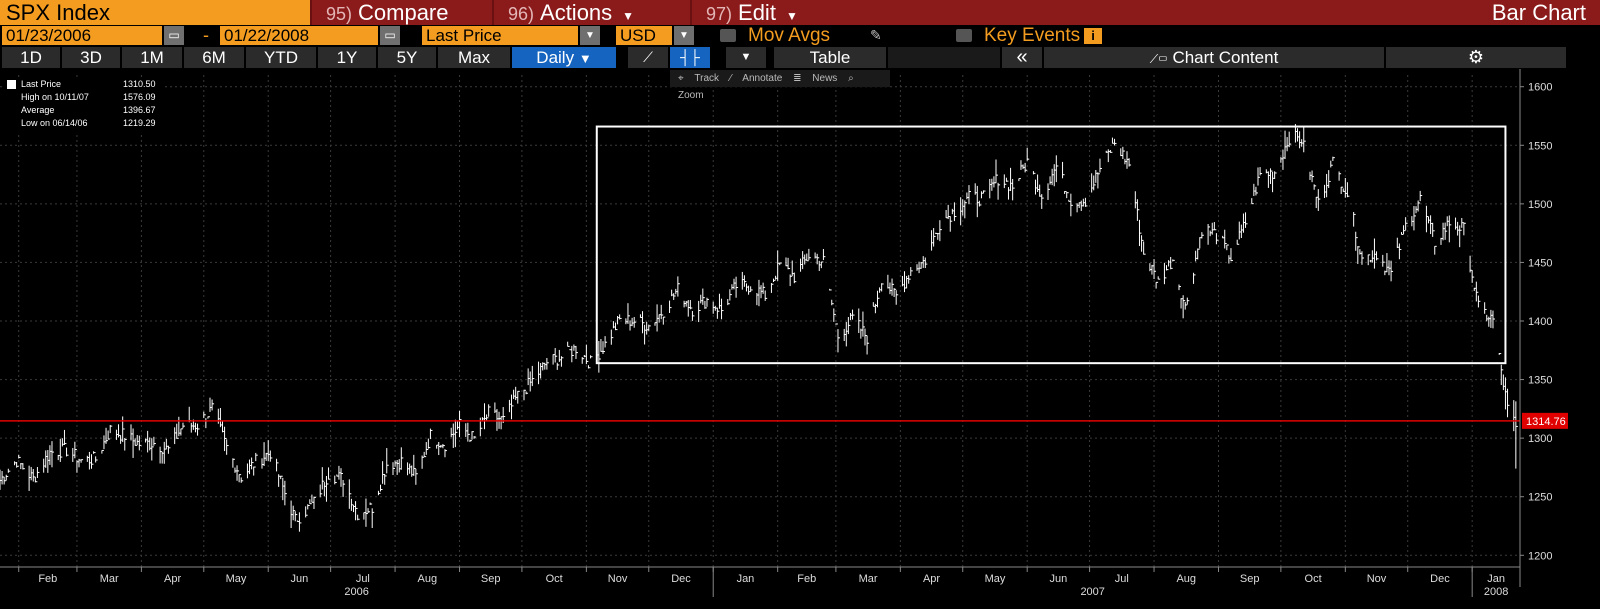 The height and width of the screenshot is (609, 1600). I want to click on key-events-field: Key Events i, so click(1043, 35).